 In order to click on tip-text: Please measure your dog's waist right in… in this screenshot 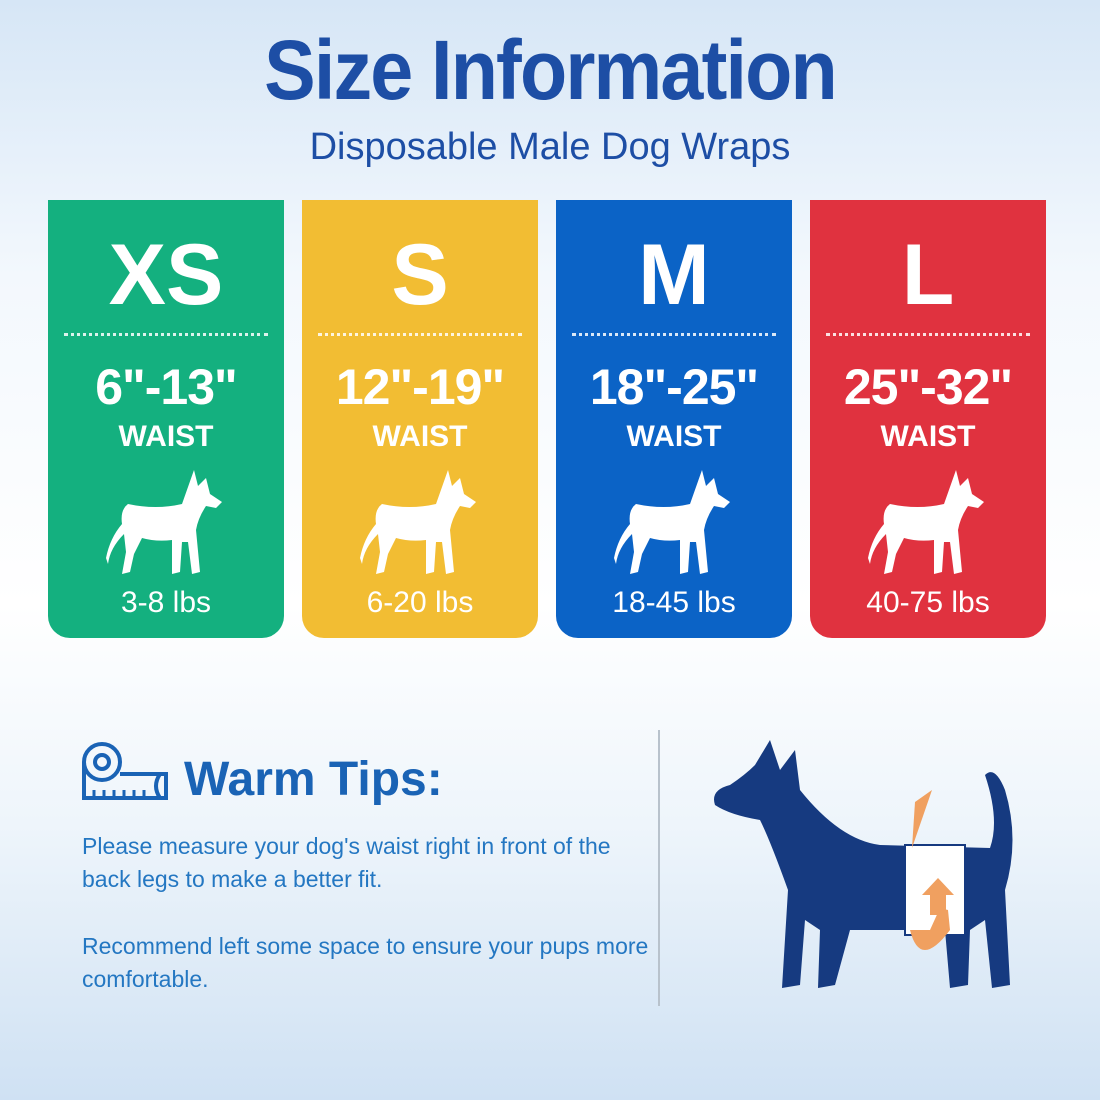, I will do `click(346, 862)`.